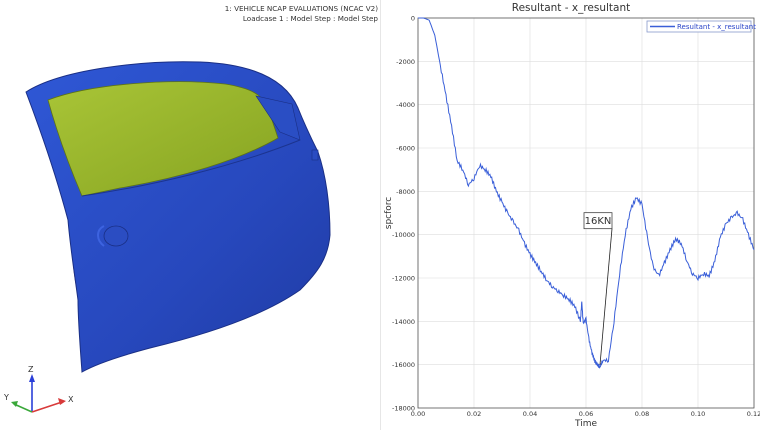  I want to click on door-handle-recess, so click(116, 236).